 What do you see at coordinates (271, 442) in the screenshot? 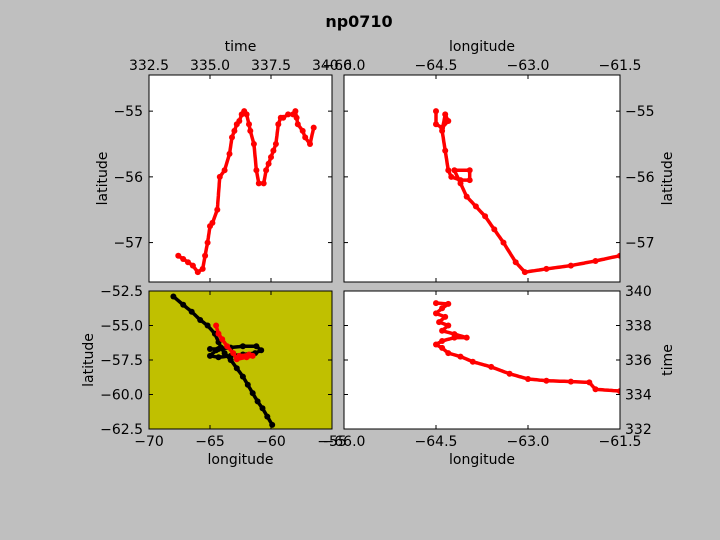
I see `x-tick-label: −60` at bounding box center [271, 442].